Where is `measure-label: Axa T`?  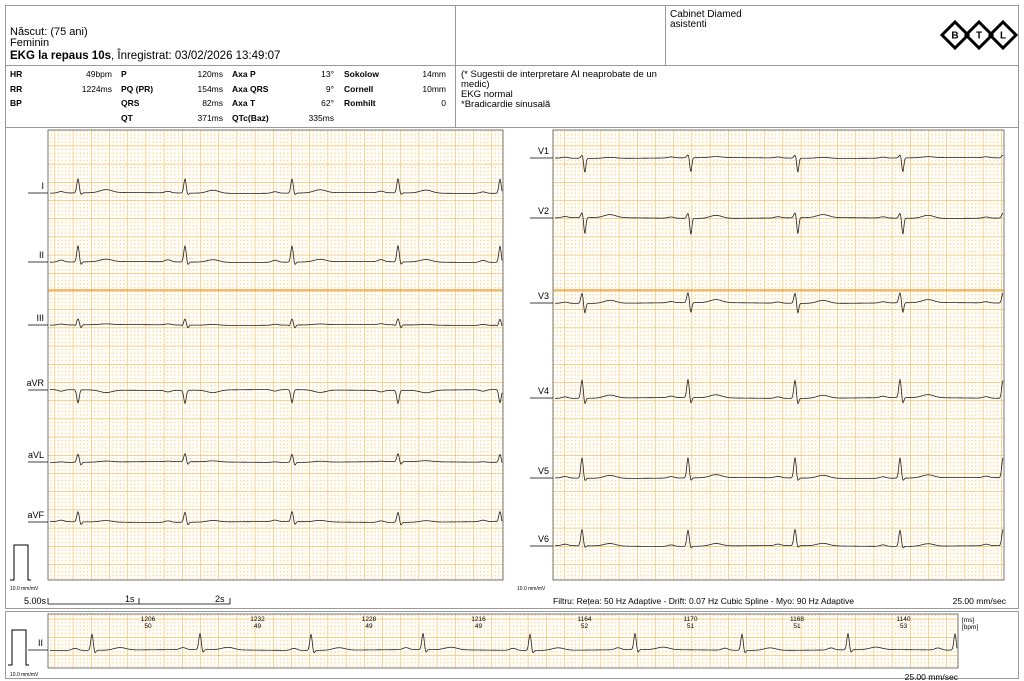
measure-label: Axa T is located at coordinates (244, 103).